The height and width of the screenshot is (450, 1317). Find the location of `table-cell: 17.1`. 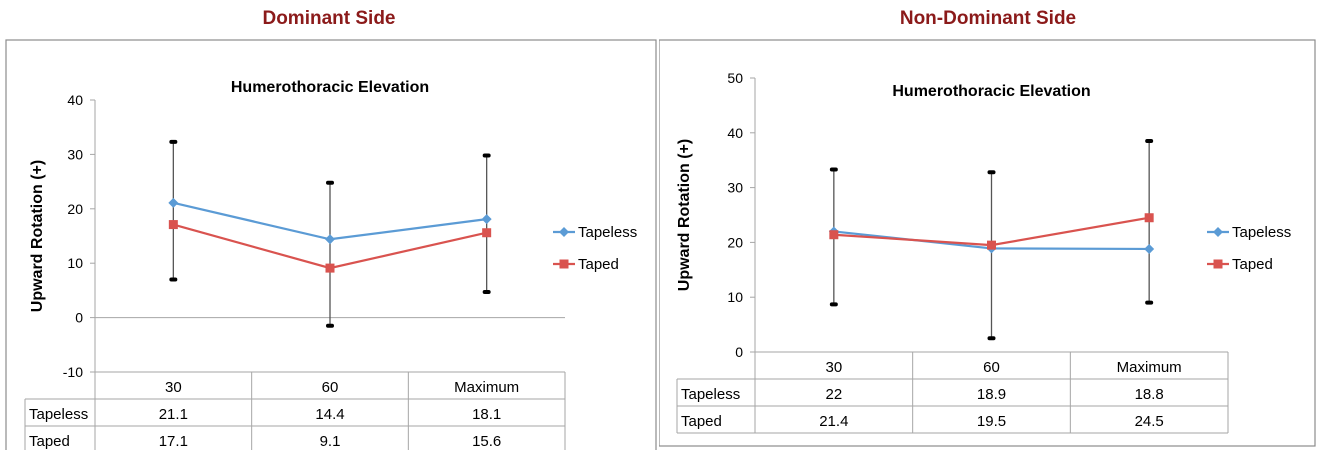

table-cell: 17.1 is located at coordinates (173, 441).